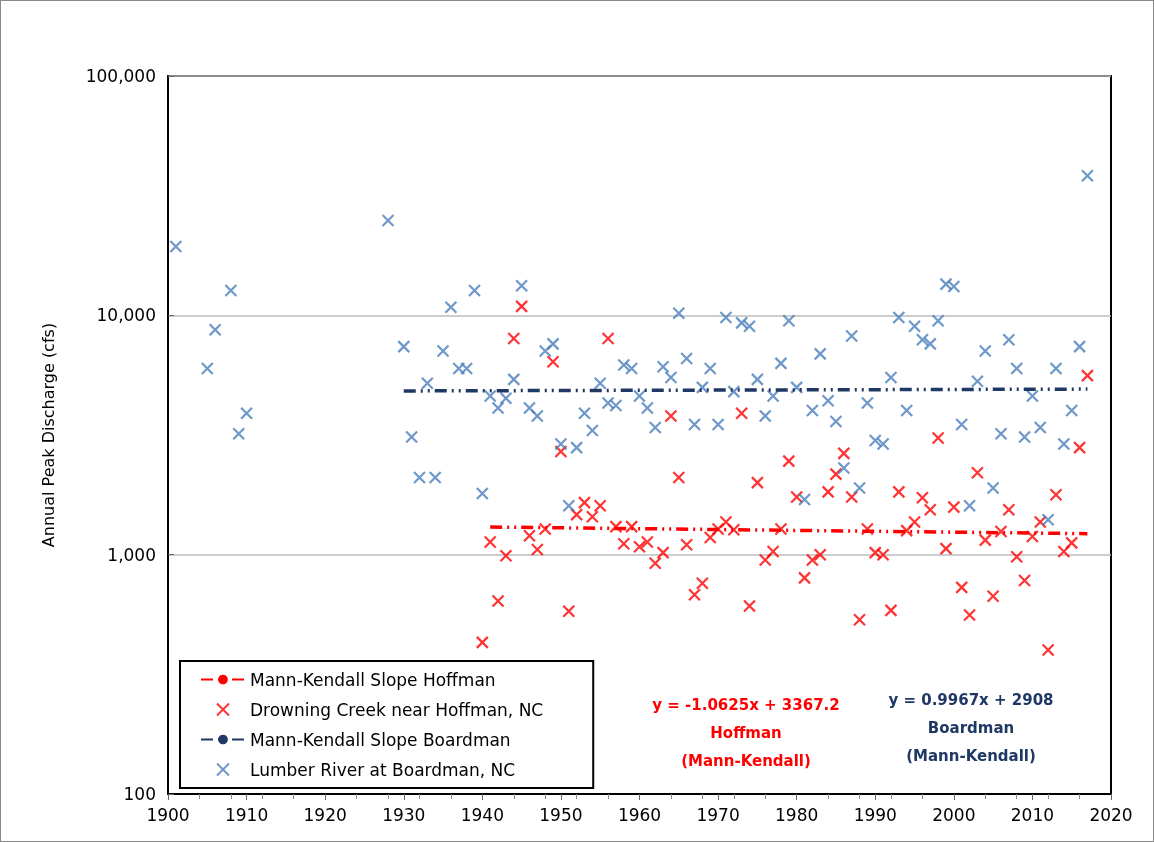  What do you see at coordinates (1032, 814) in the screenshot?
I see `x-tick-label: 2010` at bounding box center [1032, 814].